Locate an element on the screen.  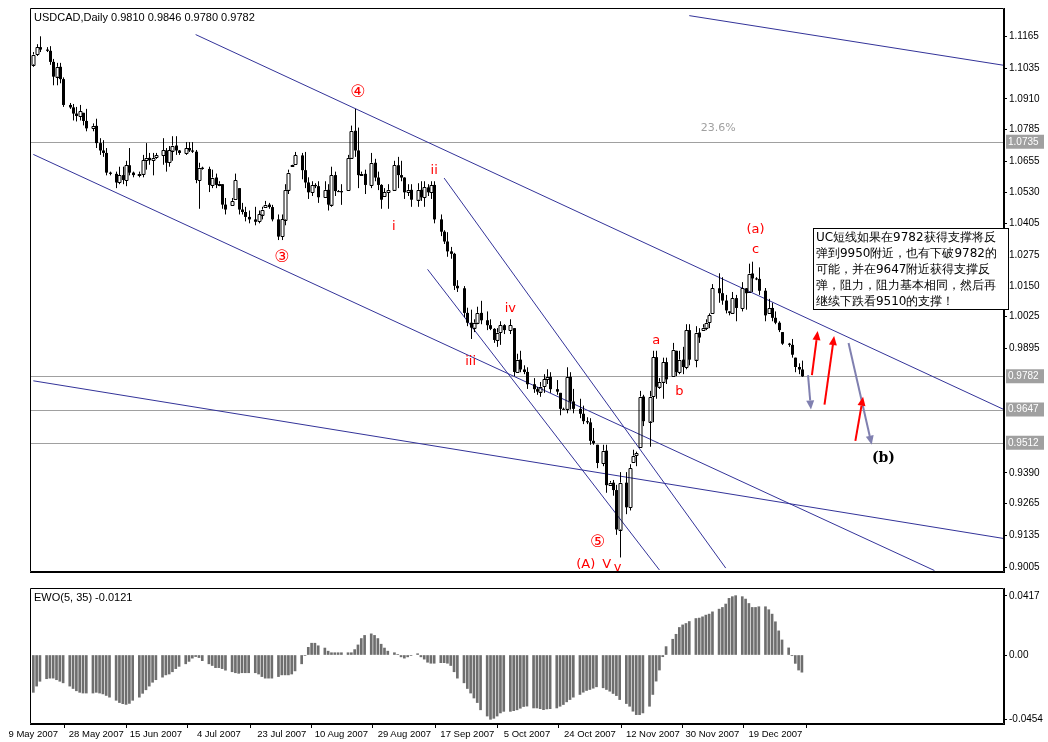
y-tick-label: 0.9135 is located at coordinates (1025, 535).